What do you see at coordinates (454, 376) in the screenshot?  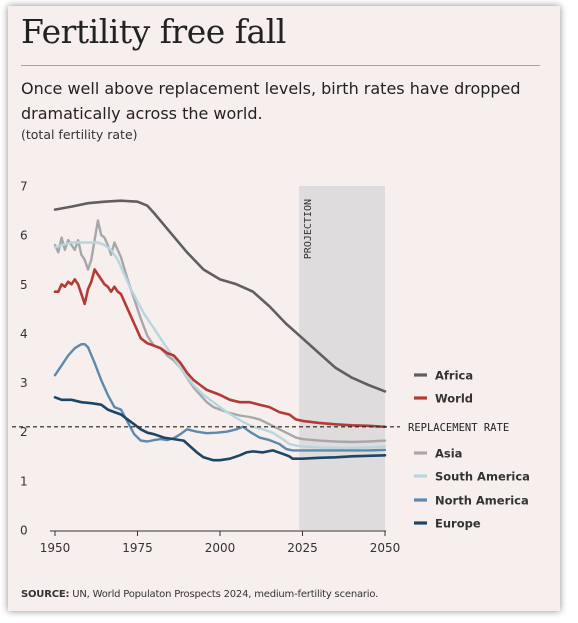 I see `legend-label-africa: Africa` at bounding box center [454, 376].